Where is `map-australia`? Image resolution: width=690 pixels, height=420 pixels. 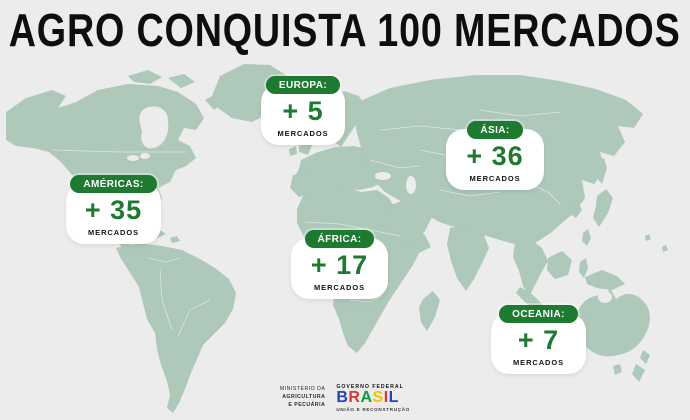 map-australia is located at coordinates (612, 322).